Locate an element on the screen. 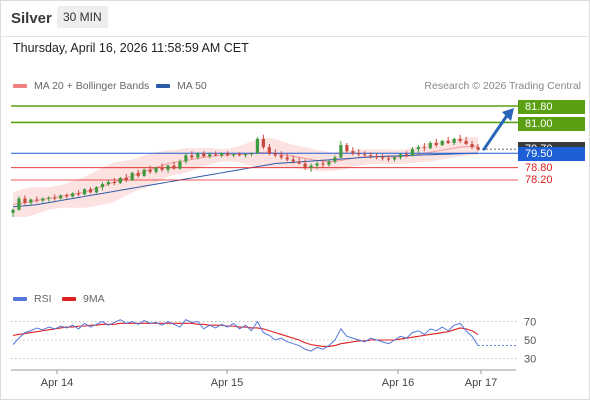 The width and height of the screenshot is (590, 400). rsi-line is located at coordinates (245, 335).